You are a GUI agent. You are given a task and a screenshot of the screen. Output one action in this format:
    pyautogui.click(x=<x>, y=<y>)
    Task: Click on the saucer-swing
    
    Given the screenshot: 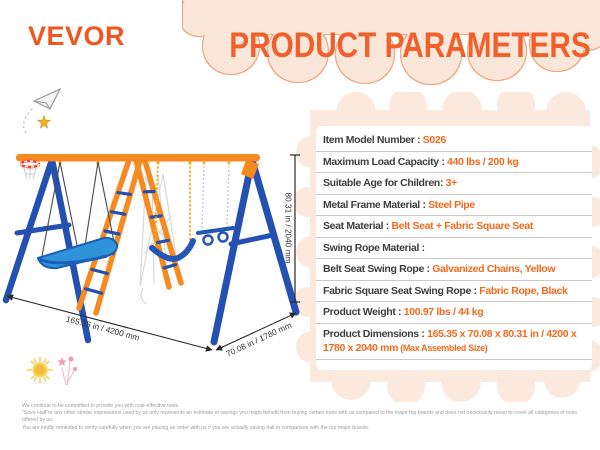 What is the action you would take?
    pyautogui.click(x=77, y=215)
    